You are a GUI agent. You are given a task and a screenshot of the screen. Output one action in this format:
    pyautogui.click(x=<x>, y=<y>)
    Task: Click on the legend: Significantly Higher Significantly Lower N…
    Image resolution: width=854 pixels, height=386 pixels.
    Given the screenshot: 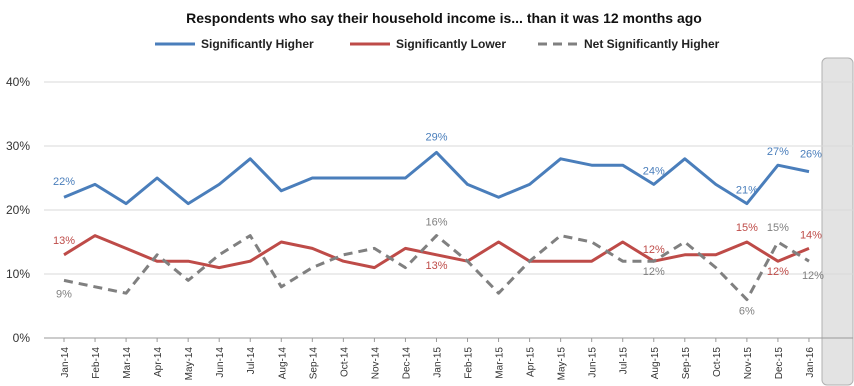 What is the action you would take?
    pyautogui.click(x=437, y=44)
    